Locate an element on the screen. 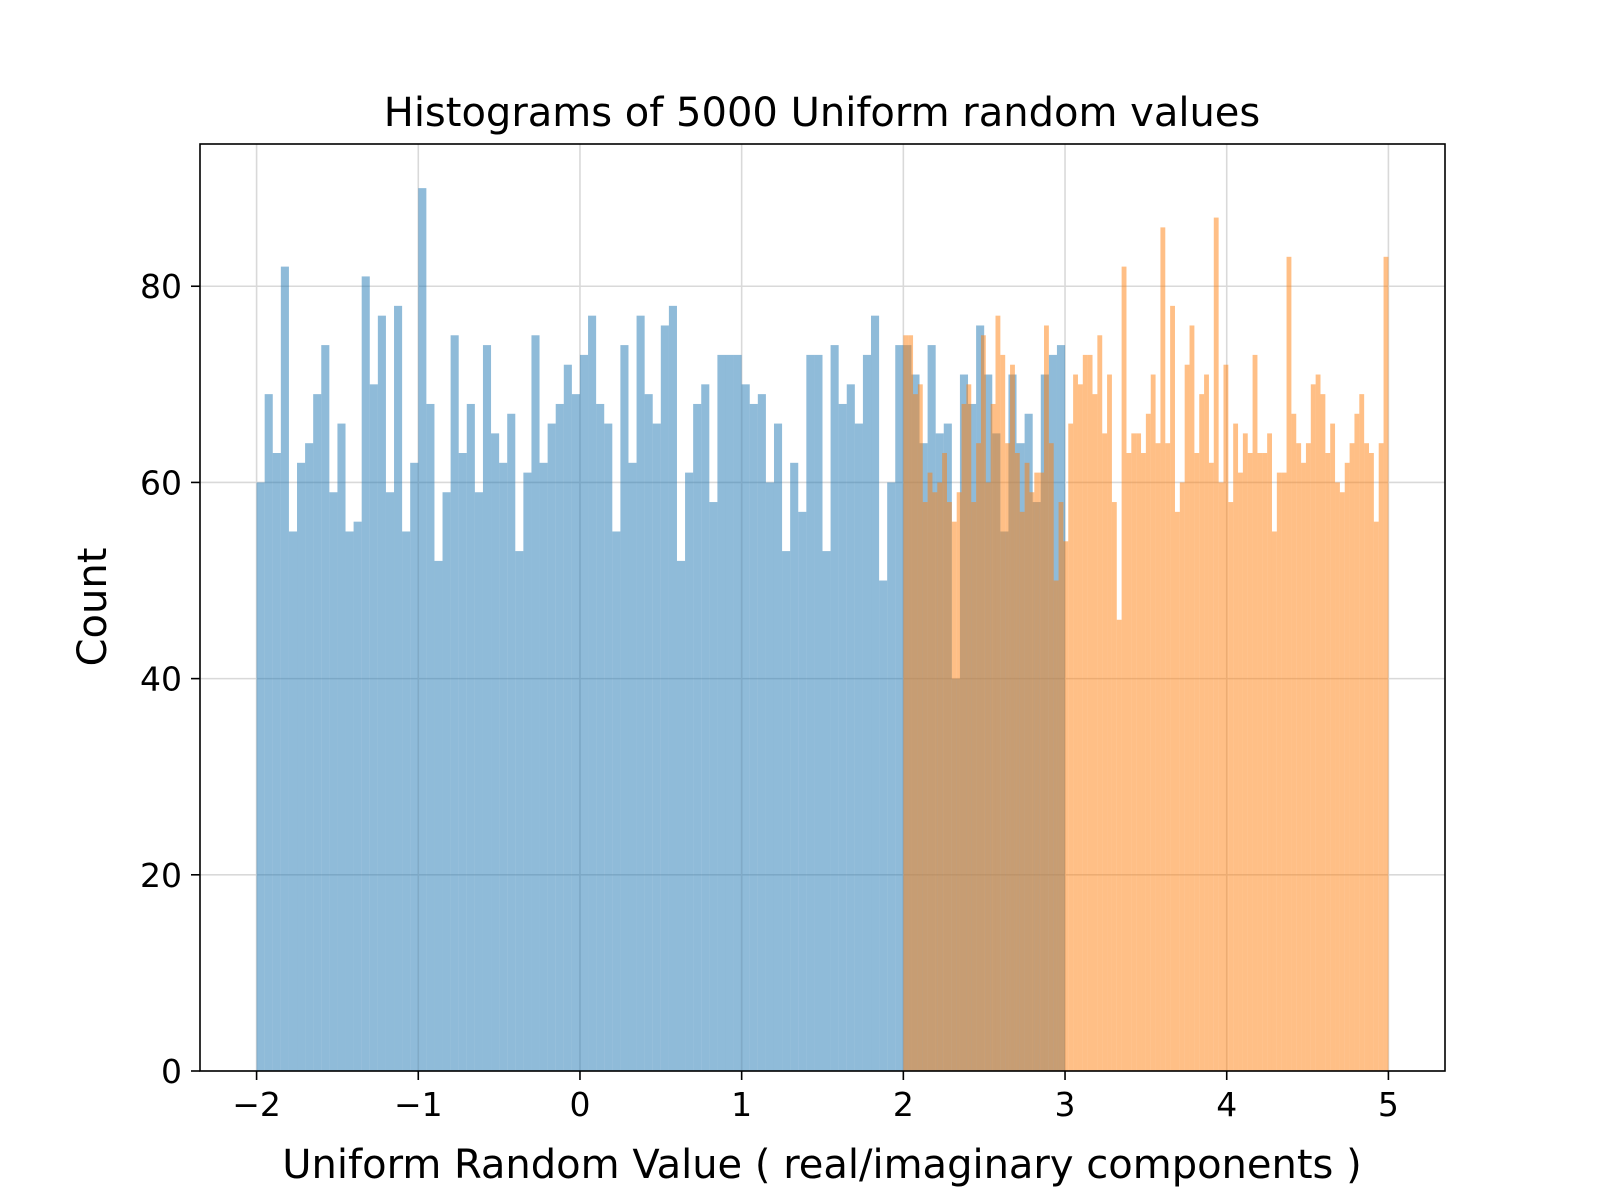 Image resolution: width=1600 pixels, height=1200 pixels. x-tick-label: −1 is located at coordinates (418, 1104).